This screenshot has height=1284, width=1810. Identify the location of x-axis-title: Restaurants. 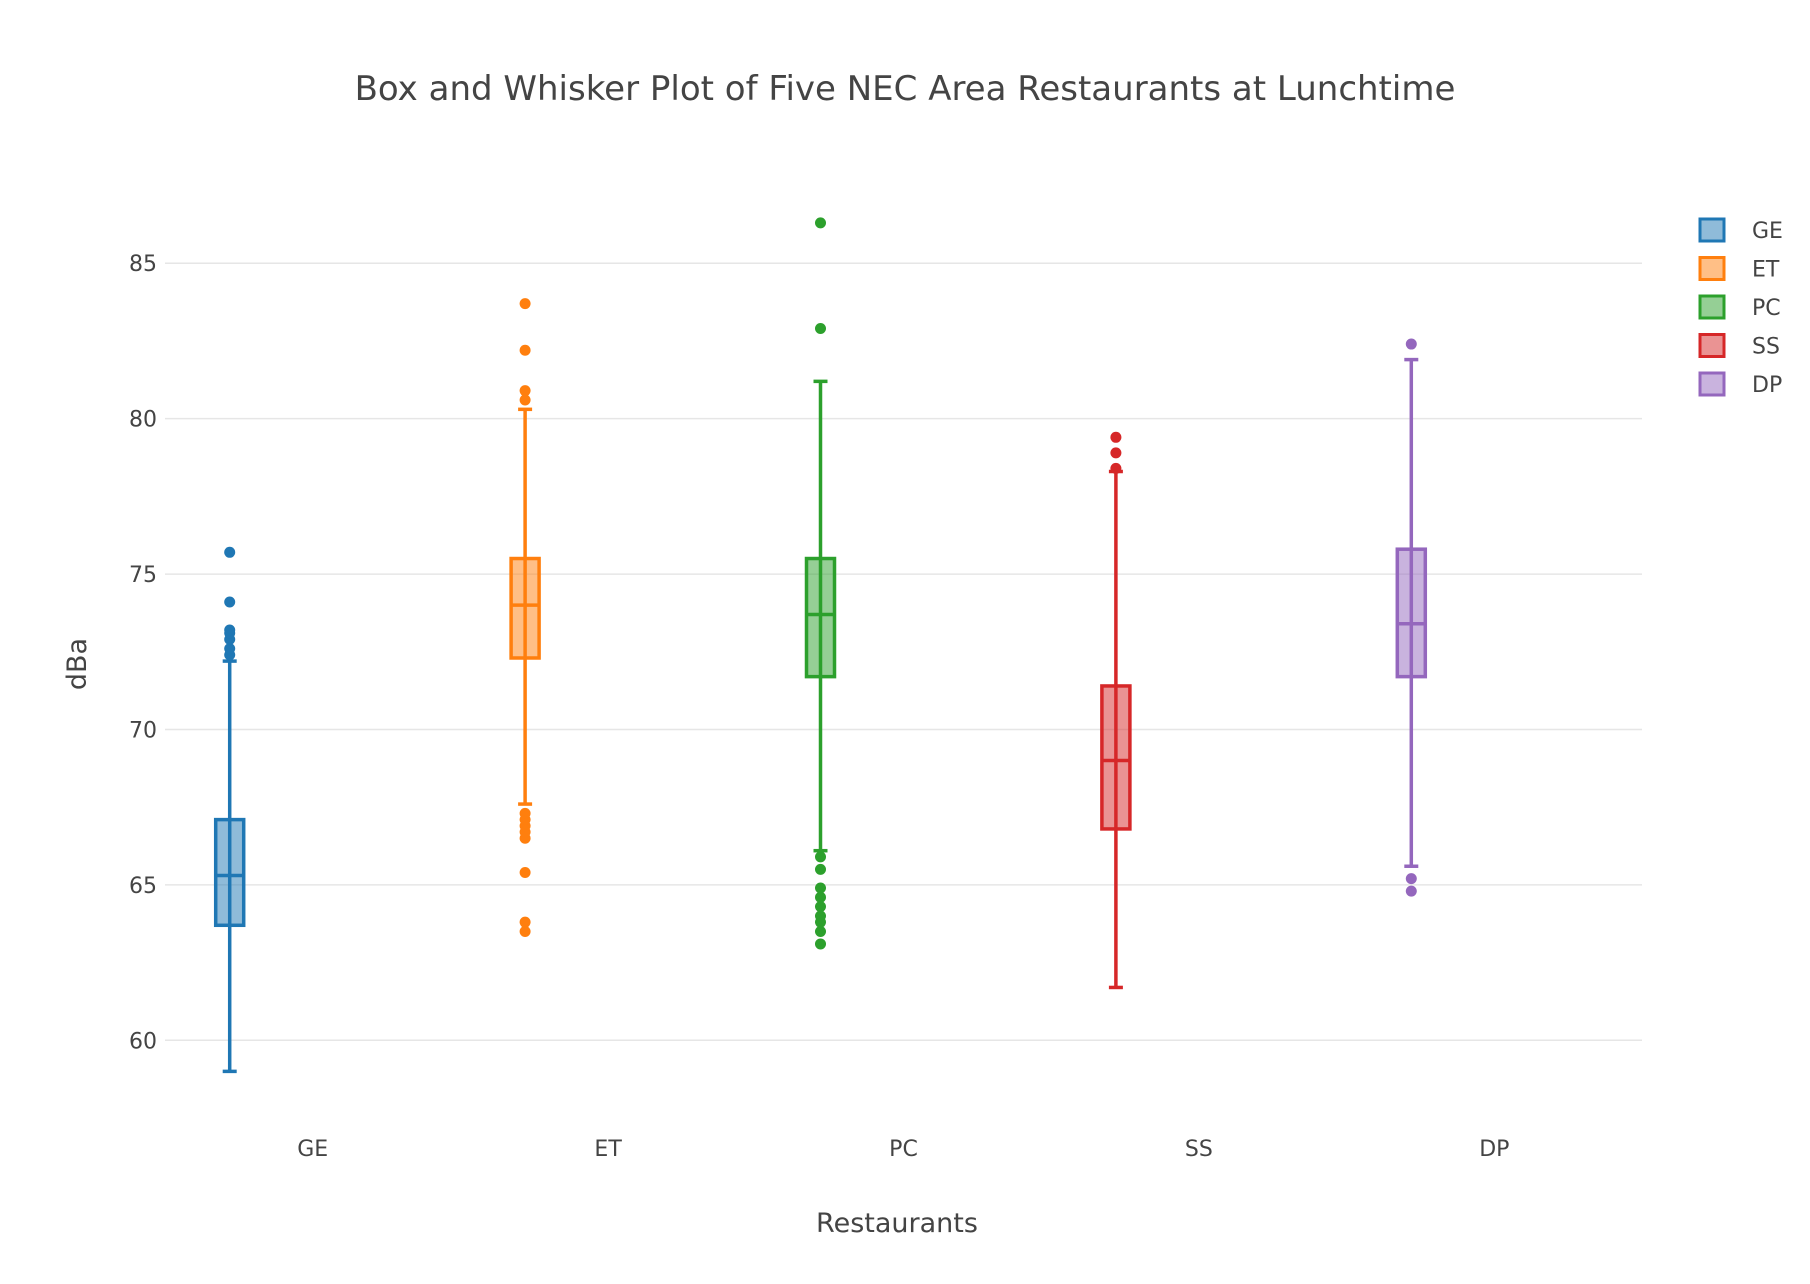
(897, 1223).